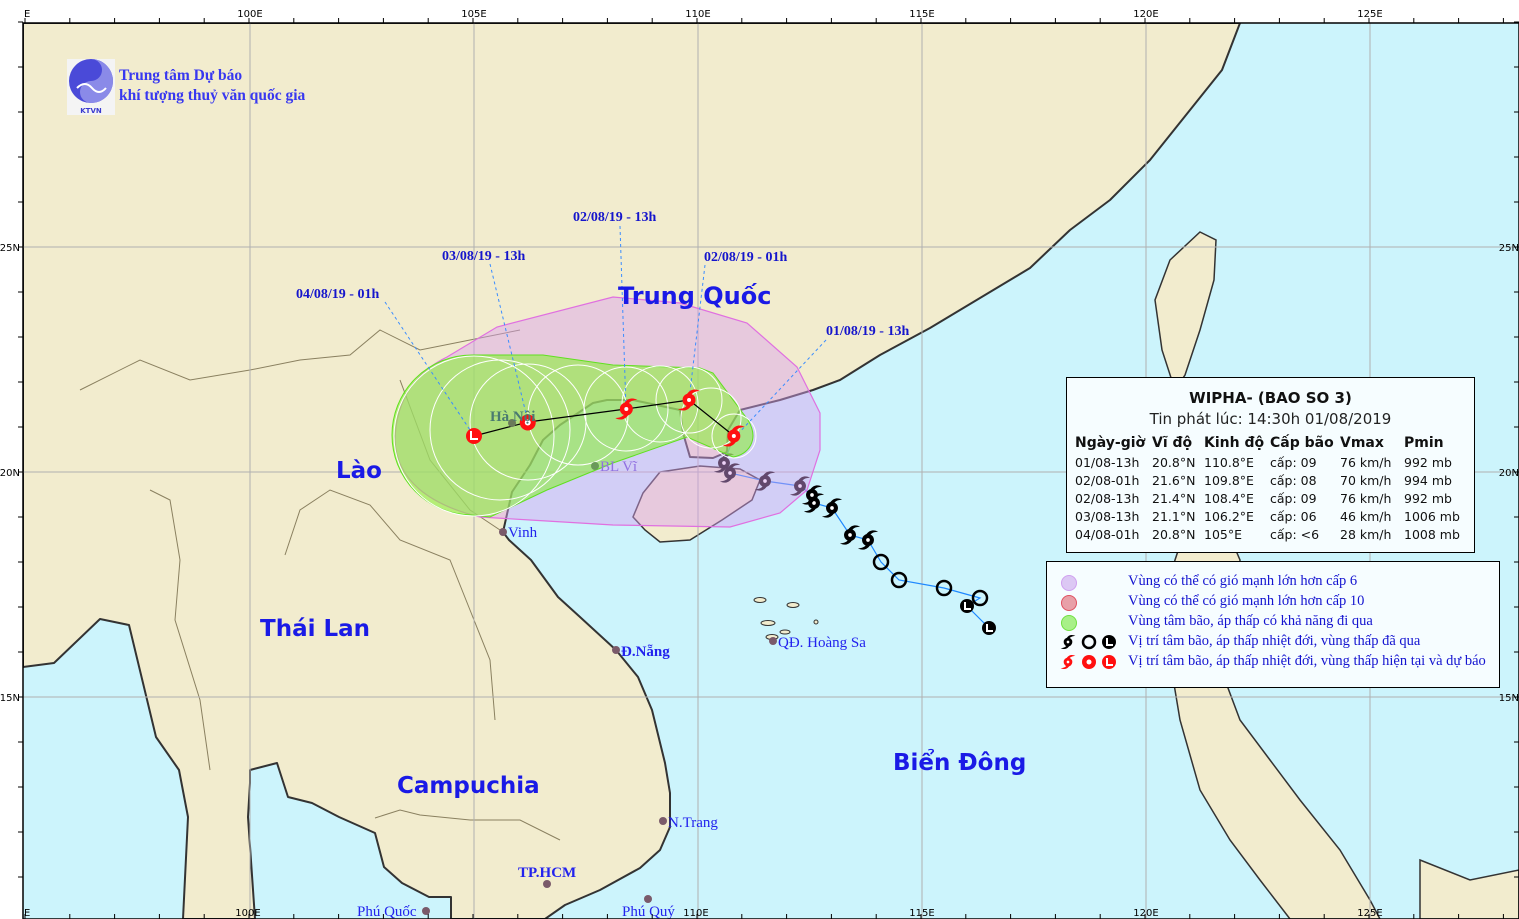 The image size is (1519, 919). What do you see at coordinates (91, 87) in the screenshot?
I see `ktvn-logo: KTVN` at bounding box center [91, 87].